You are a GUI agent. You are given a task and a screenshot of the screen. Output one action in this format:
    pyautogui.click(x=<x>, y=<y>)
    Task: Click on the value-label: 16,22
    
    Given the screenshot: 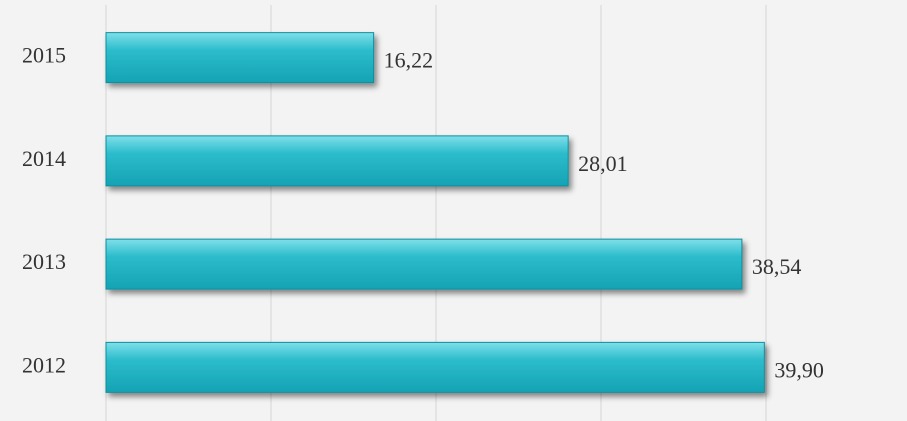 What is the action you would take?
    pyautogui.click(x=409, y=60)
    